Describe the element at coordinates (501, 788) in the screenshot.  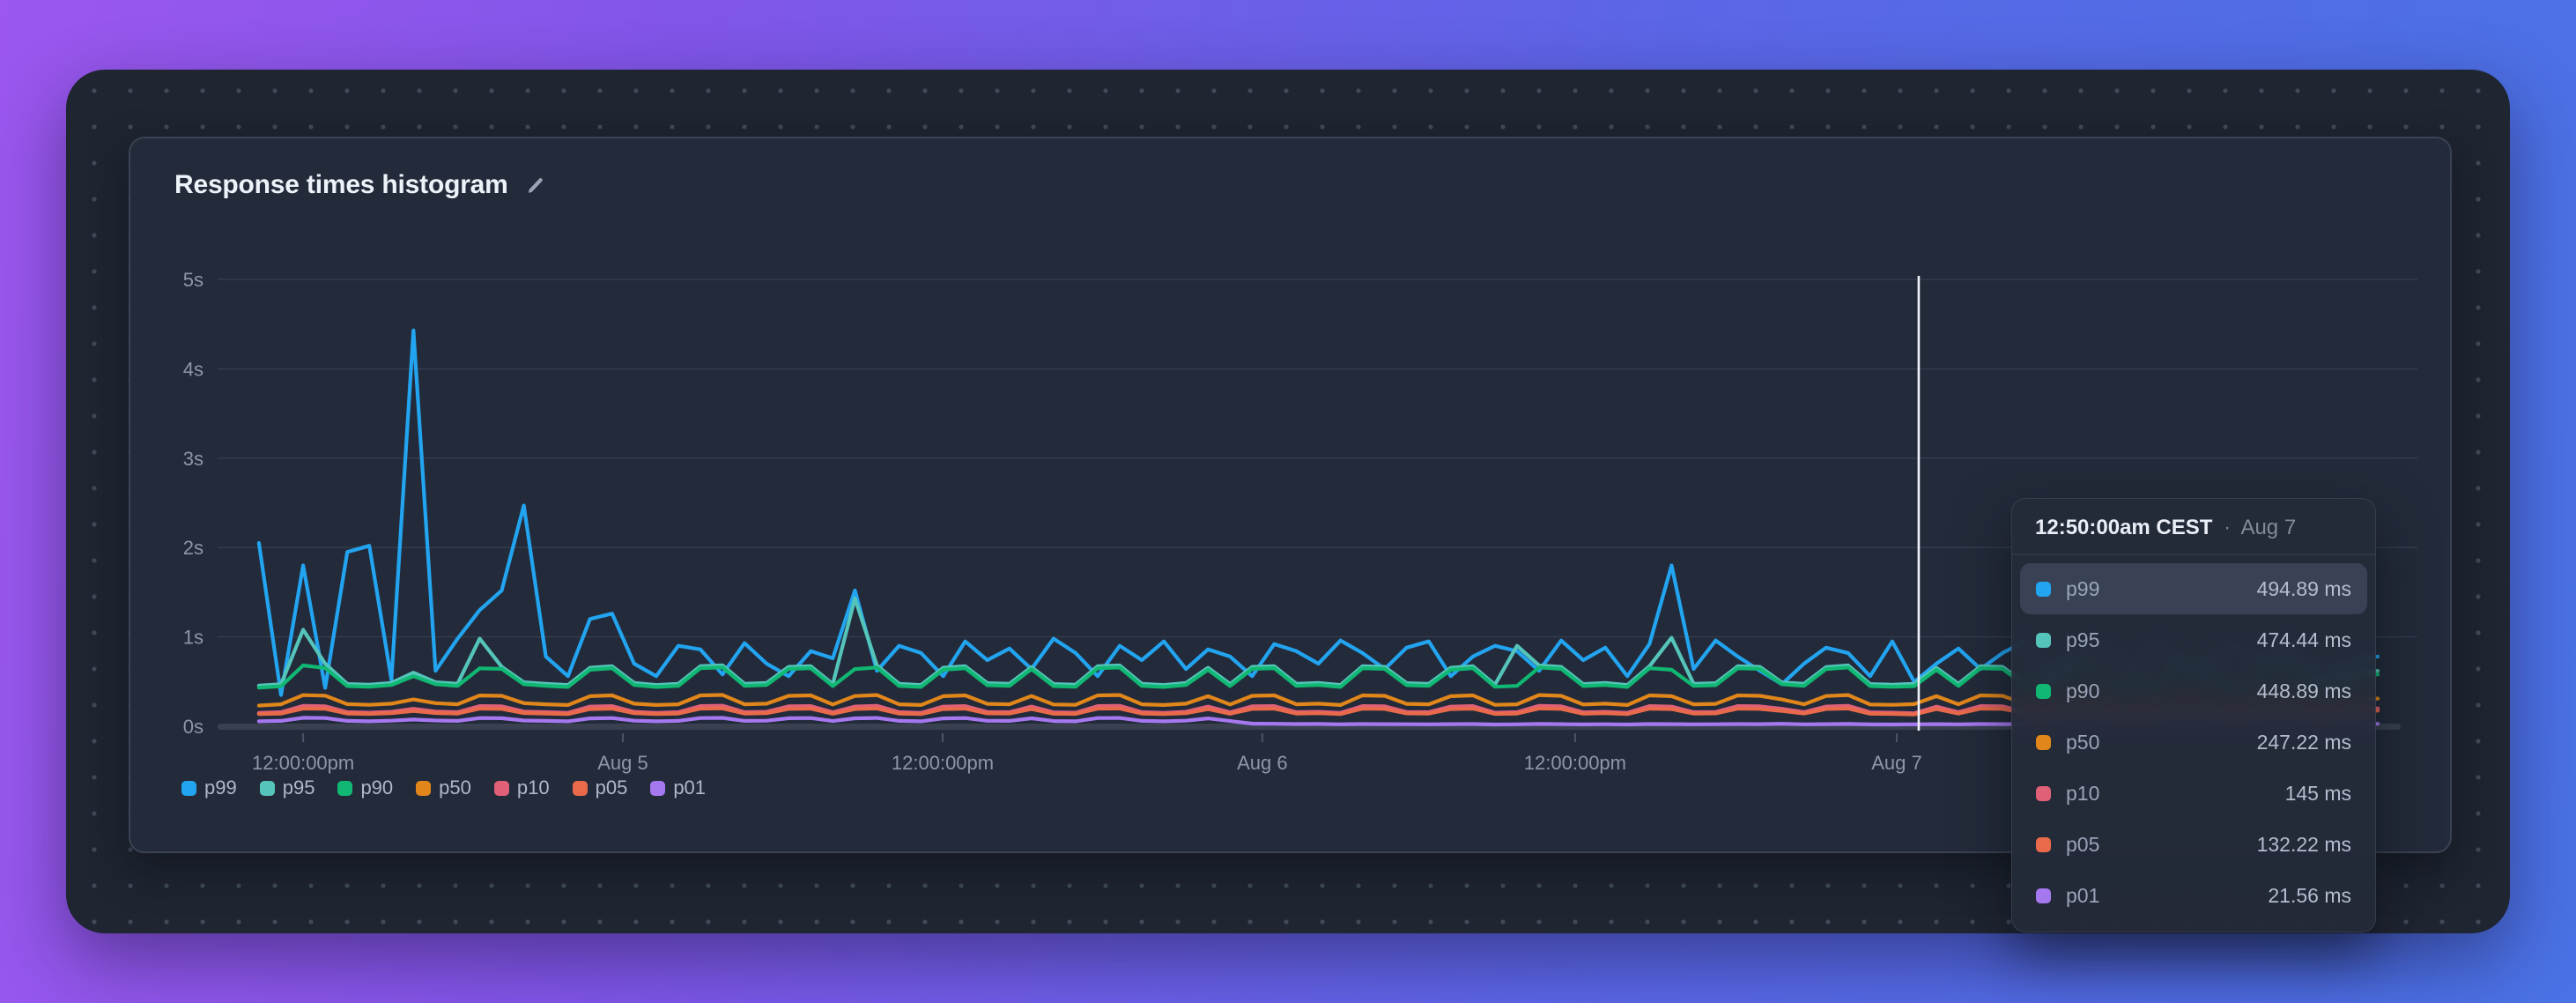
I see `legend-swatch-p10` at that location.